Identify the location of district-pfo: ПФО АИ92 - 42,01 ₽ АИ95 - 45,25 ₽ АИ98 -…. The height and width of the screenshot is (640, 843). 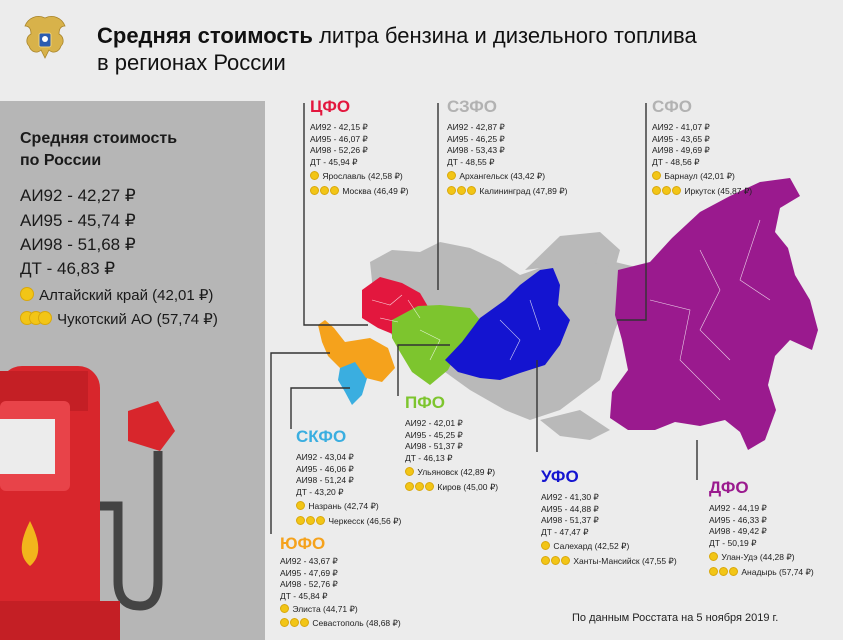
(451, 442).